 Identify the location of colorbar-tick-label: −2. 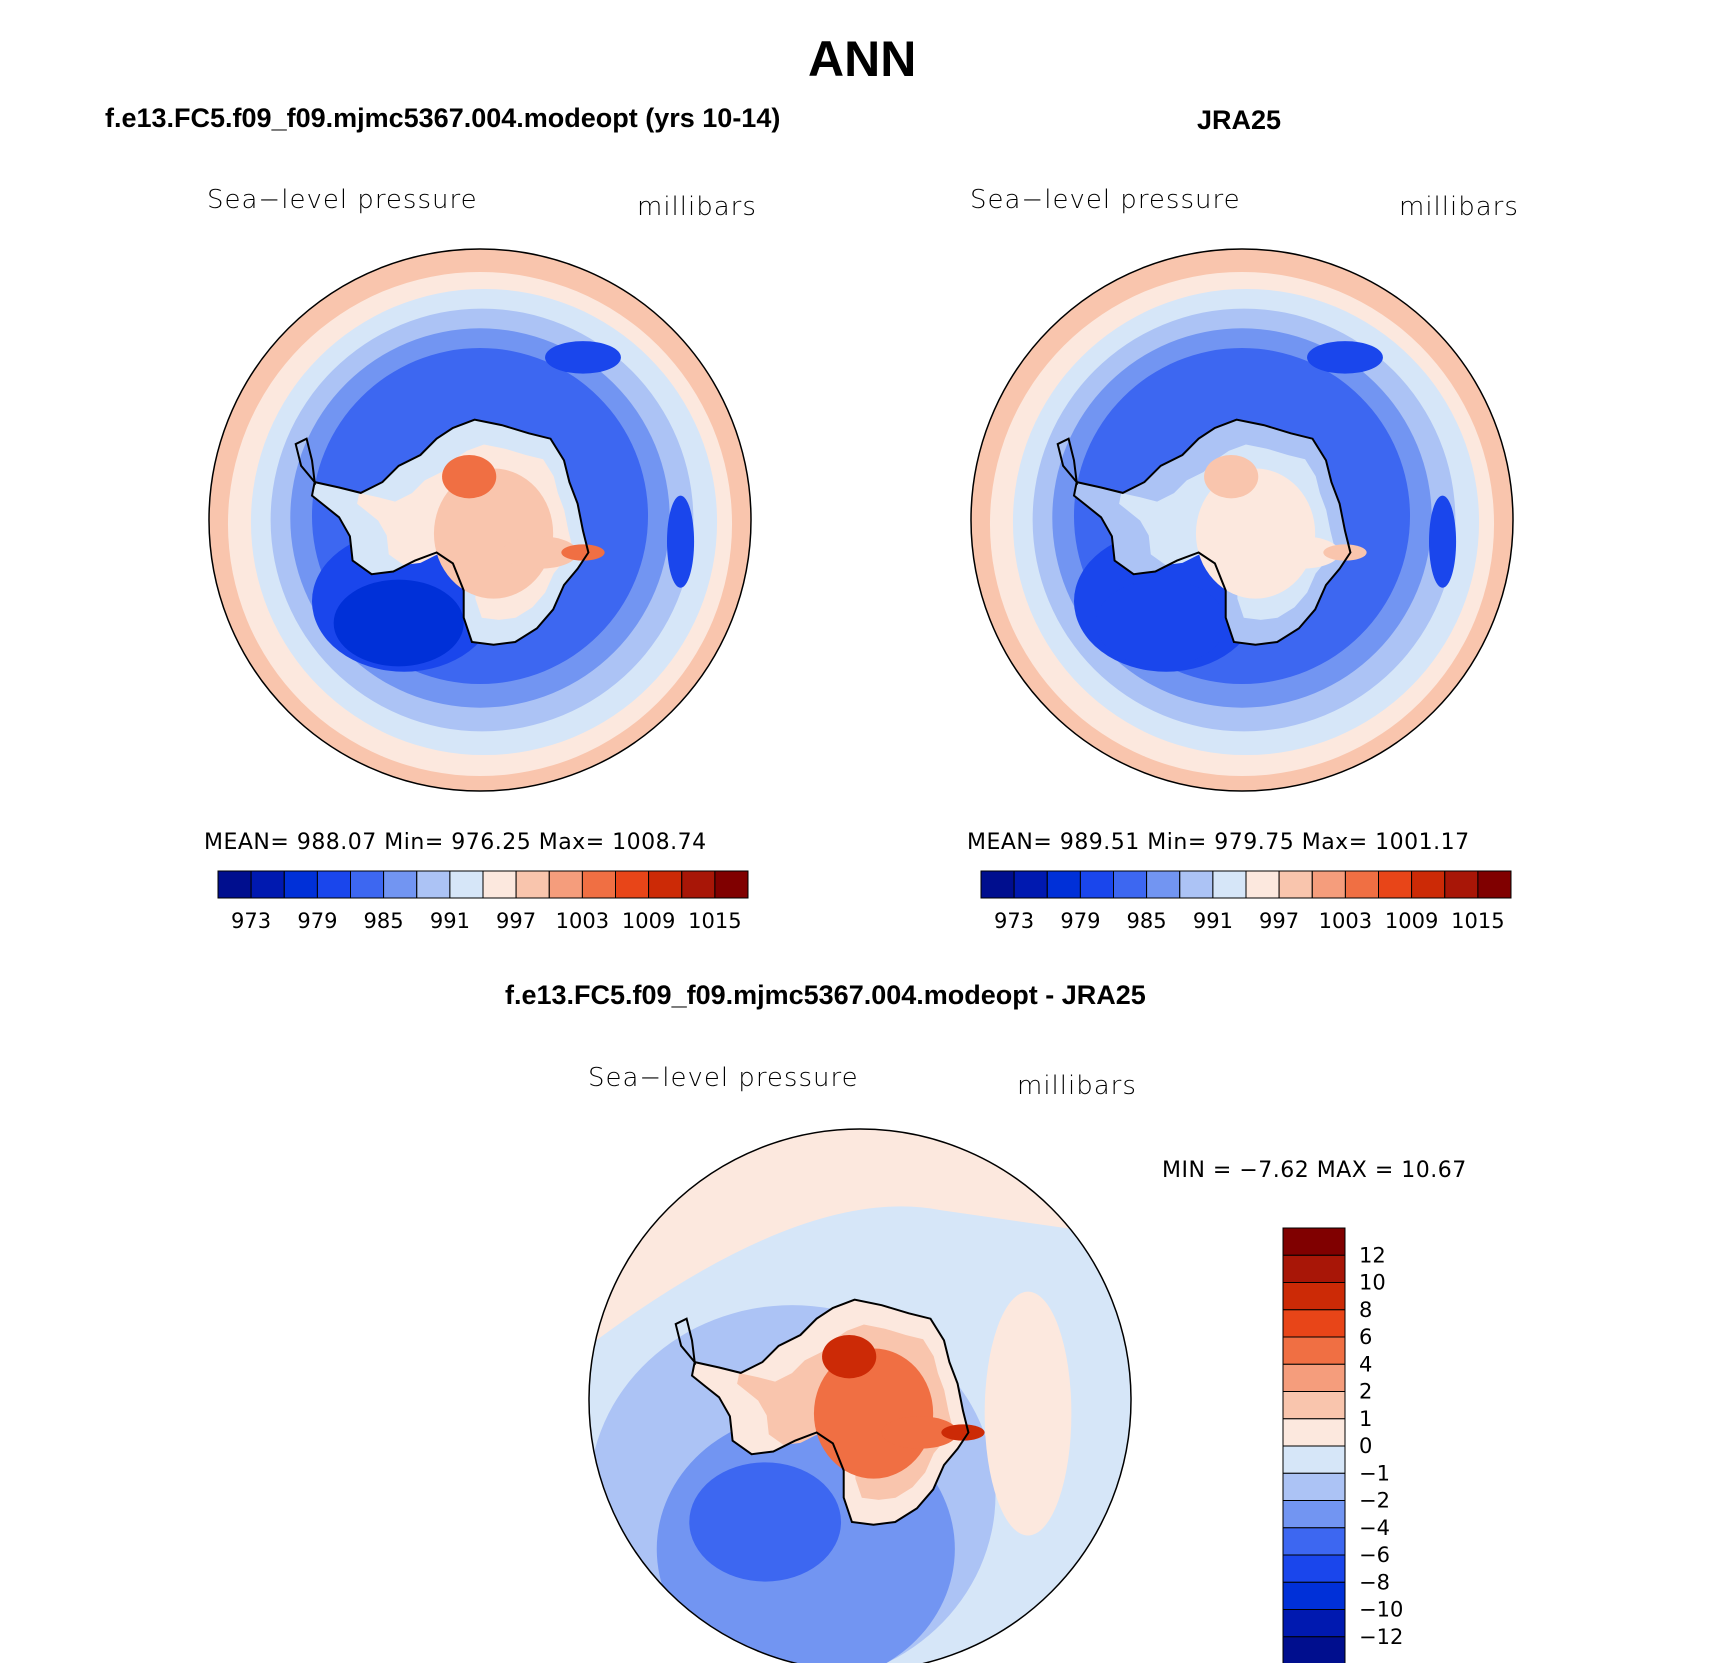
(1374, 1501).